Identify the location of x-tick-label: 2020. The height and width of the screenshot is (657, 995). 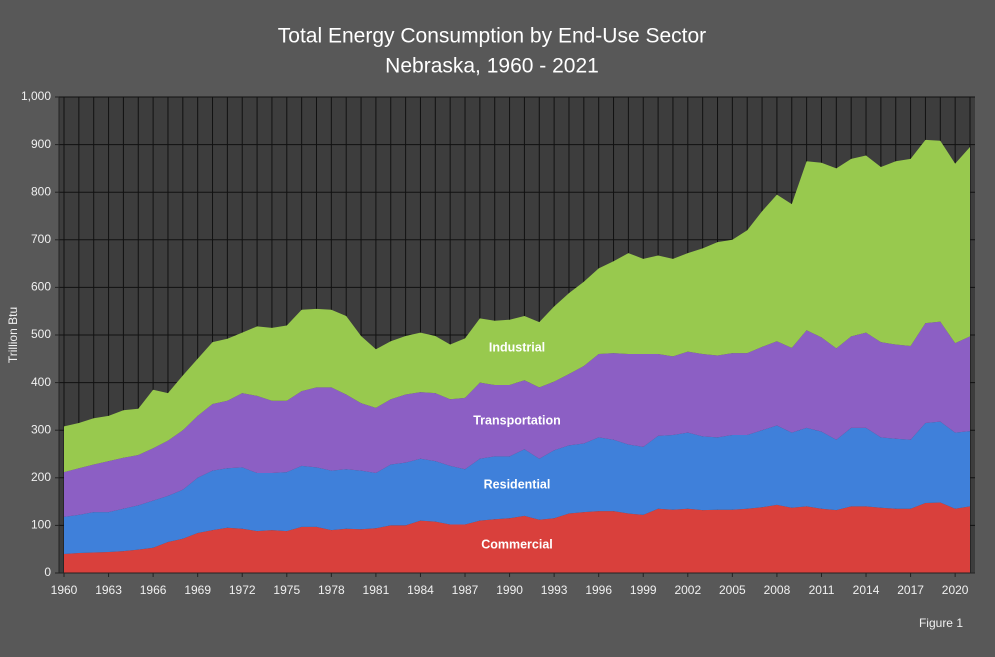
(955, 590).